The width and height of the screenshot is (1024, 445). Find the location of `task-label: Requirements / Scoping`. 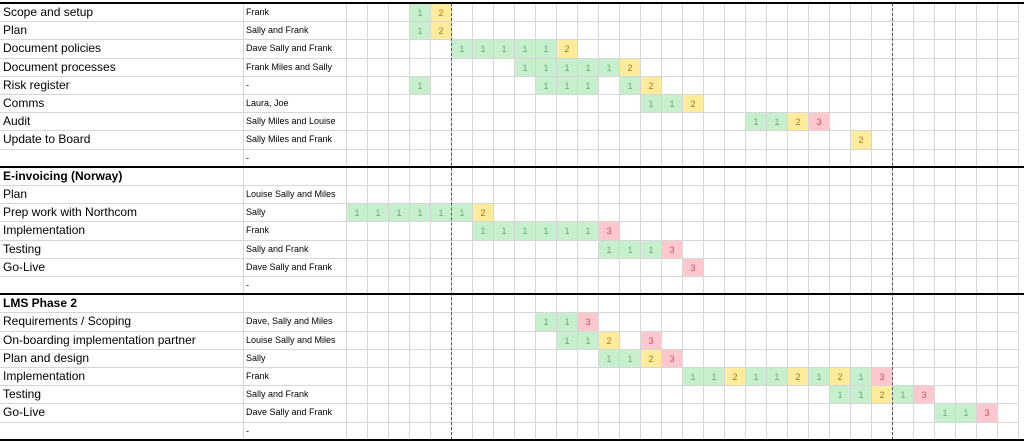

task-label: Requirements / Scoping is located at coordinates (67, 321).